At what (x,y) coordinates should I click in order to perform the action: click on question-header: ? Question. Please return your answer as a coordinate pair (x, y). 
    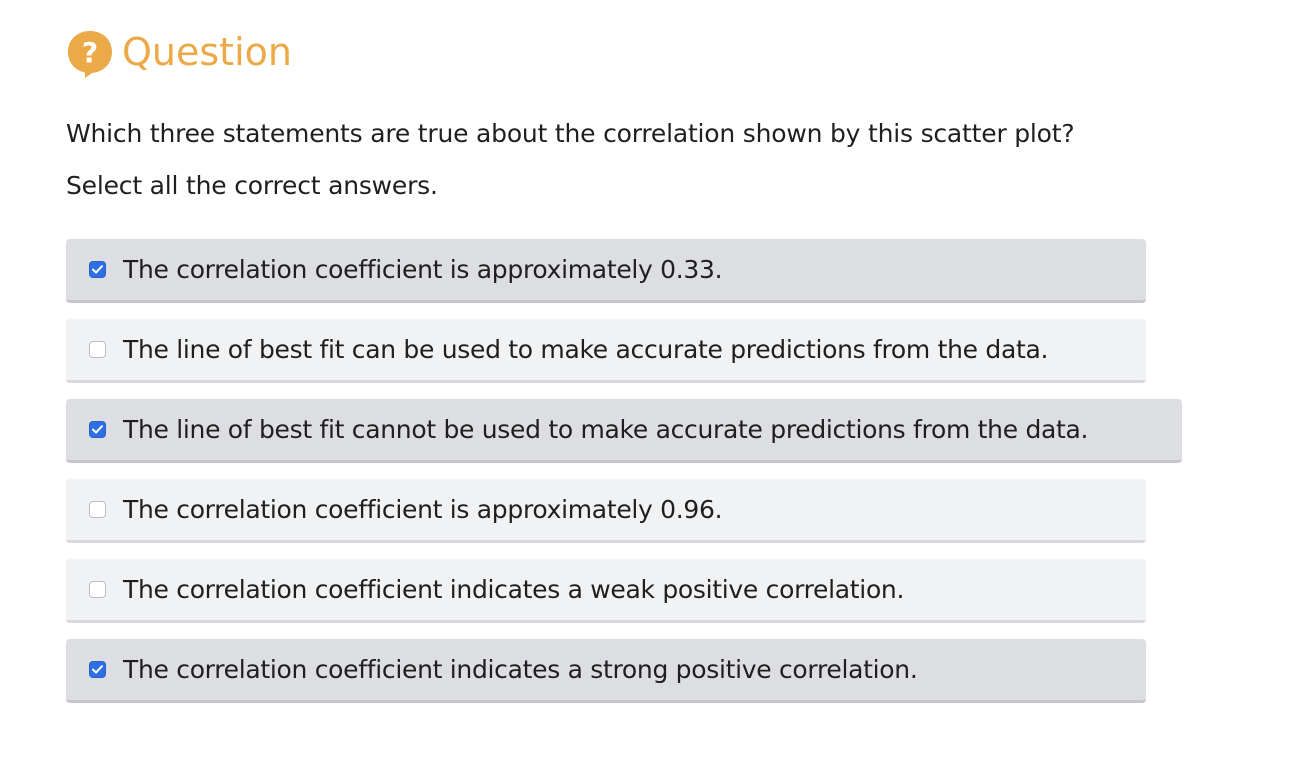
    Looking at the image, I should click on (179, 54).